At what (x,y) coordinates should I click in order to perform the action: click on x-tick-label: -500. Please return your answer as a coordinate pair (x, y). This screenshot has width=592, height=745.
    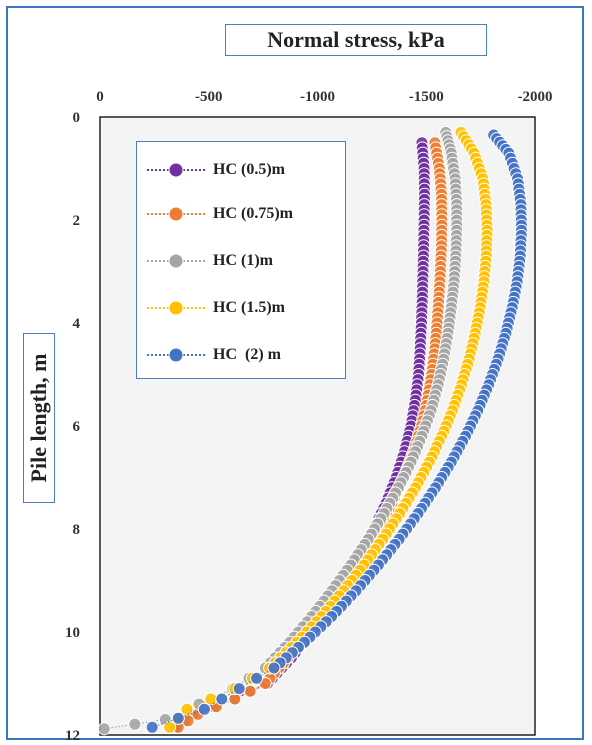
    Looking at the image, I should click on (209, 97).